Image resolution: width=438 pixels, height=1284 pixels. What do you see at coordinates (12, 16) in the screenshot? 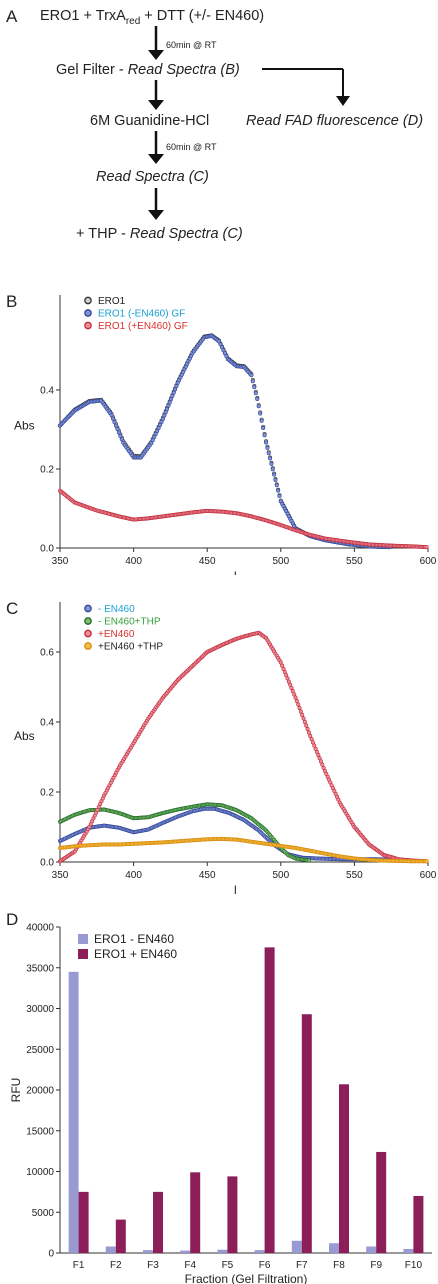
I see `panel-label-a: A` at bounding box center [12, 16].